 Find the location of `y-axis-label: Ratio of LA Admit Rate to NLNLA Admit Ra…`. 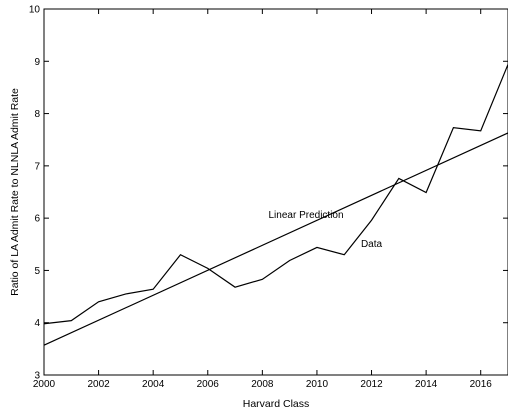

y-axis-label: Ratio of LA Admit Rate to NLNLA Admit Ra… is located at coordinates (15, 192).